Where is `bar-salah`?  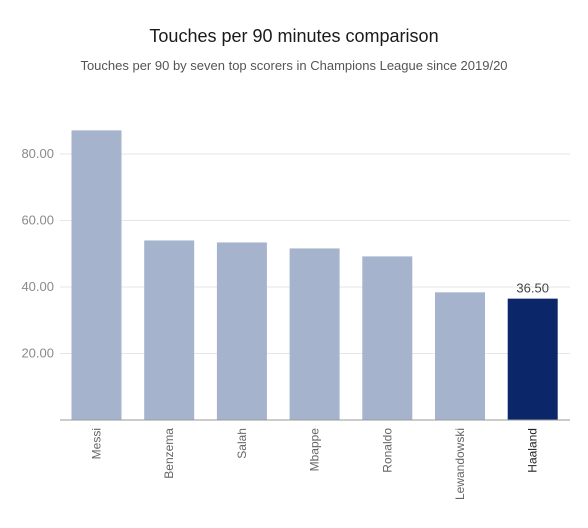 bar-salah is located at coordinates (241, 331).